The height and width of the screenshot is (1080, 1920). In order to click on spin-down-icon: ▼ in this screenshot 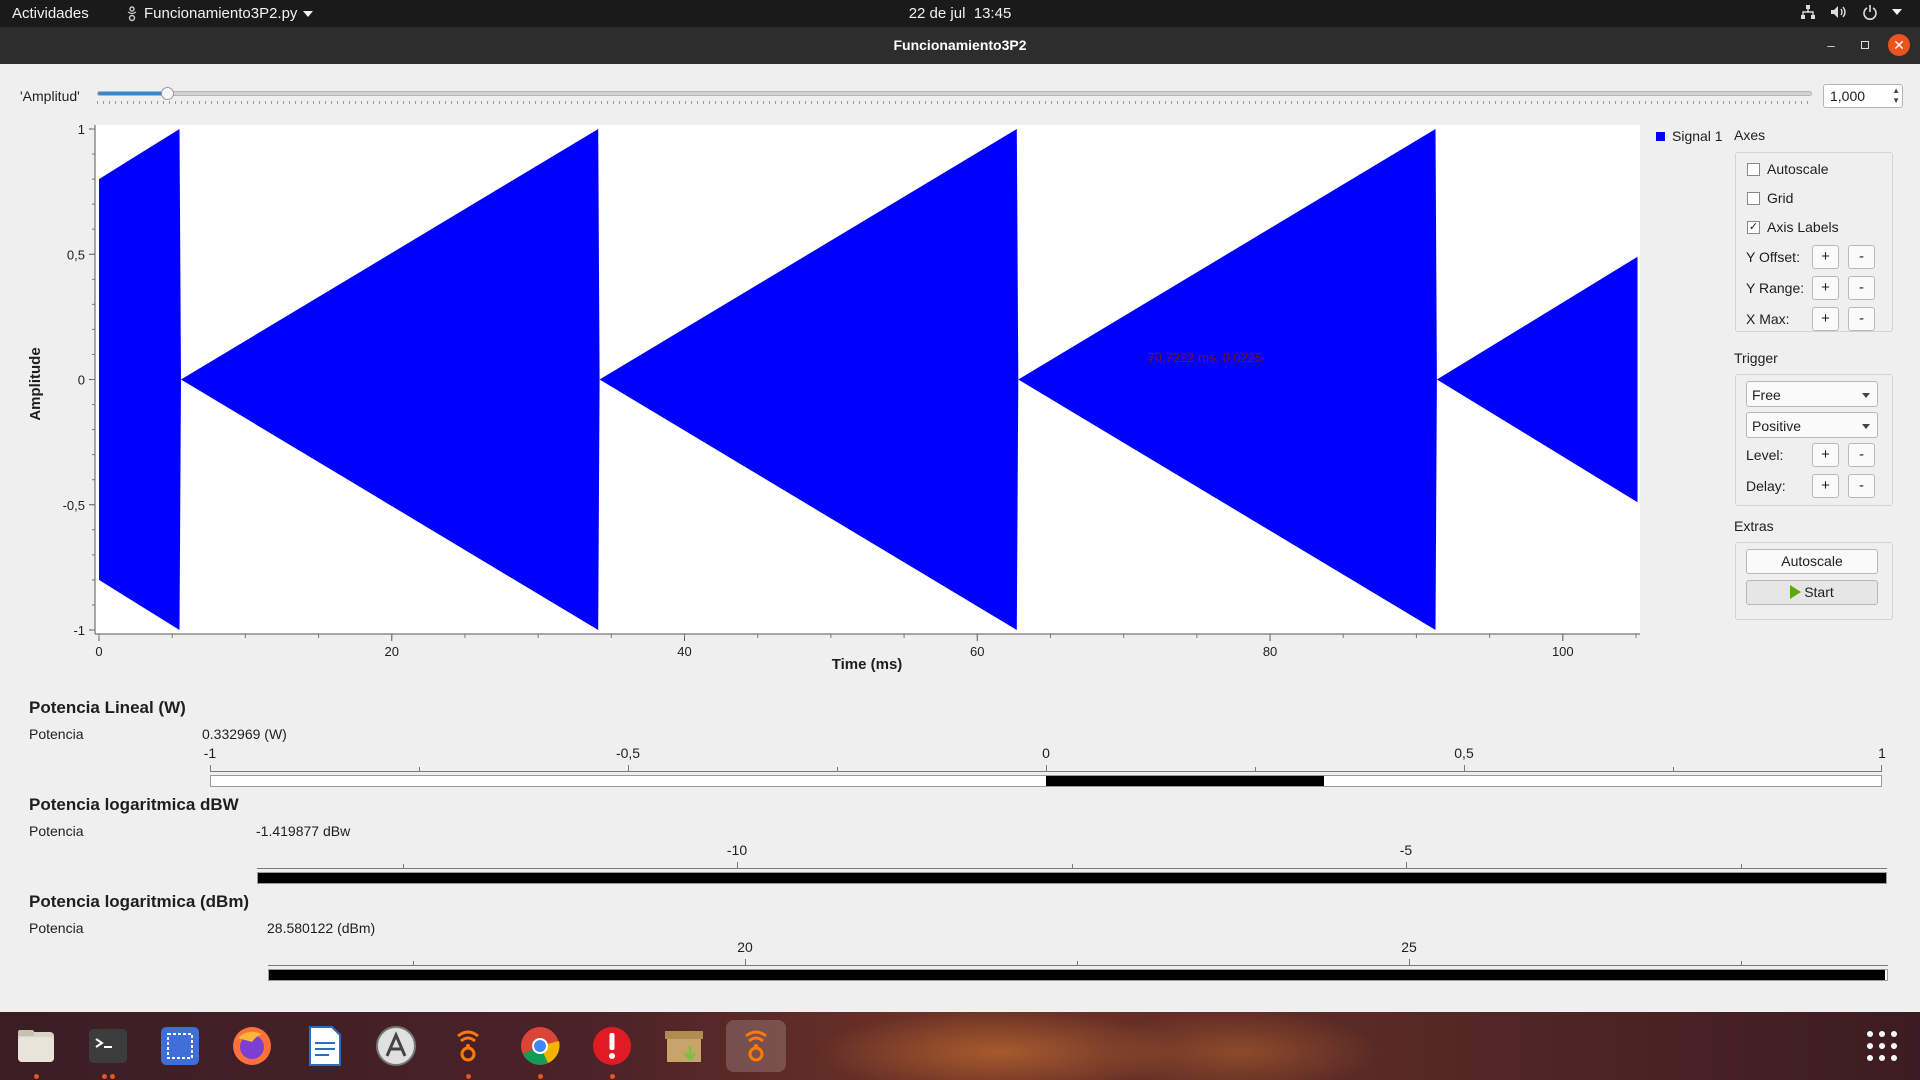, I will do `click(1896, 100)`.